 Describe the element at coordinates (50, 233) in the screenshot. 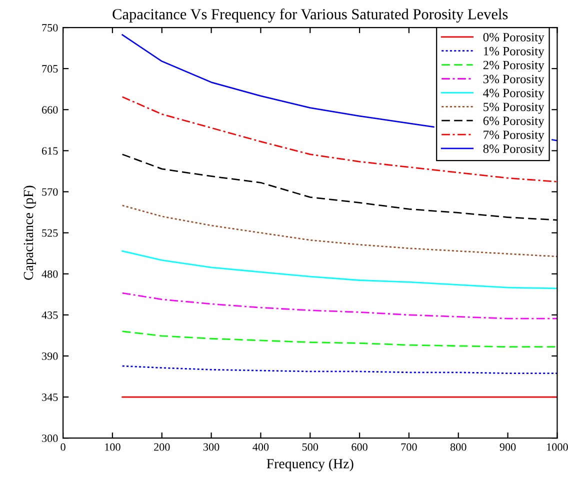

I see `y-tick-label: 525` at that location.